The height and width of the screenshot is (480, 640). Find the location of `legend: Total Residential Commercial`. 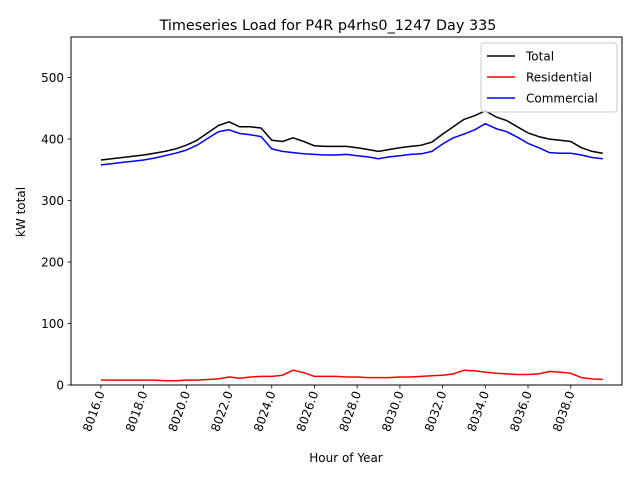

legend: Total Residential Commercial is located at coordinates (549, 77).